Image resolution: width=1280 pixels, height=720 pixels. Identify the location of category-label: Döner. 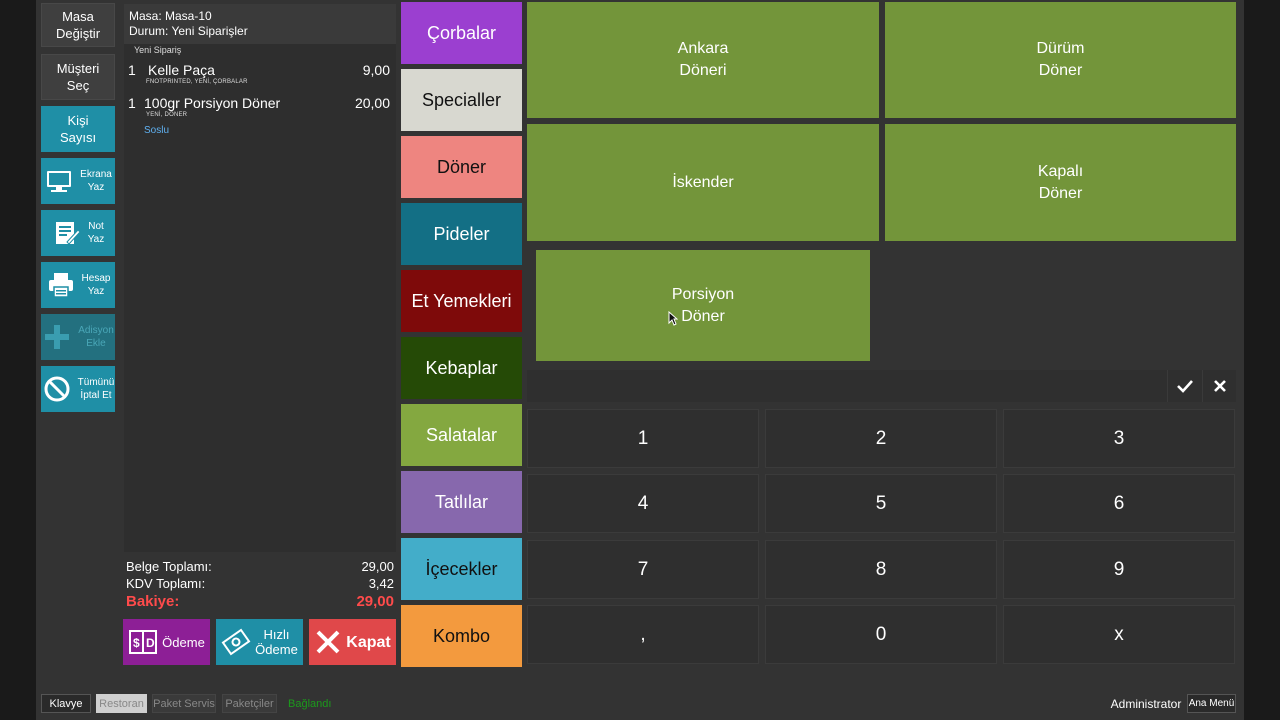
(461, 166).